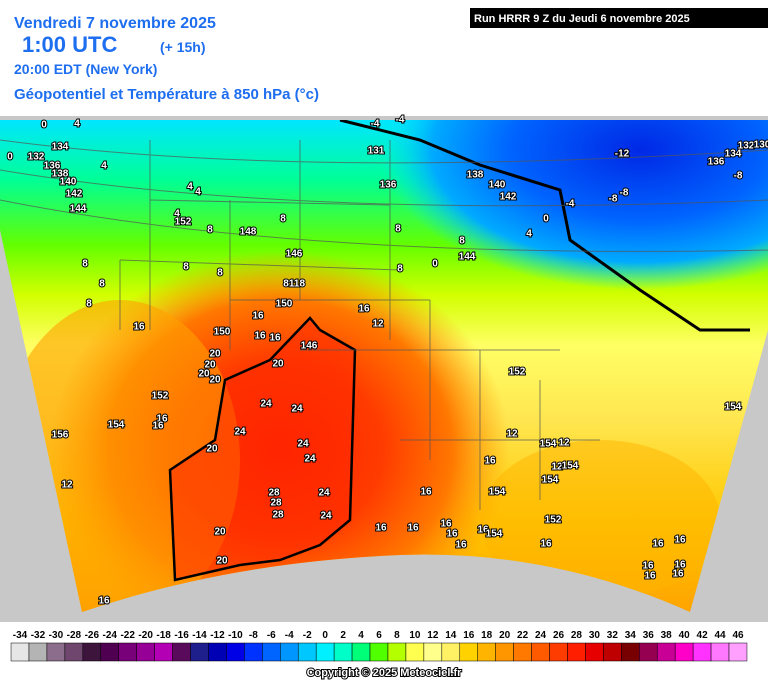 This screenshot has width=768, height=690. Describe the element at coordinates (217, 635) in the screenshot. I see `legend-label: -12` at that location.